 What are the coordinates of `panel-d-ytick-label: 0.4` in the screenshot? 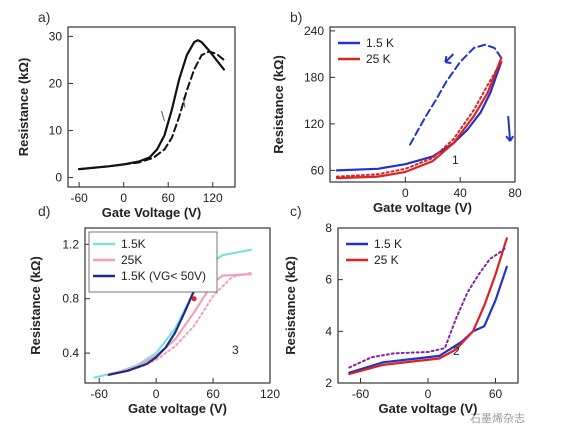 It's located at (70, 353).